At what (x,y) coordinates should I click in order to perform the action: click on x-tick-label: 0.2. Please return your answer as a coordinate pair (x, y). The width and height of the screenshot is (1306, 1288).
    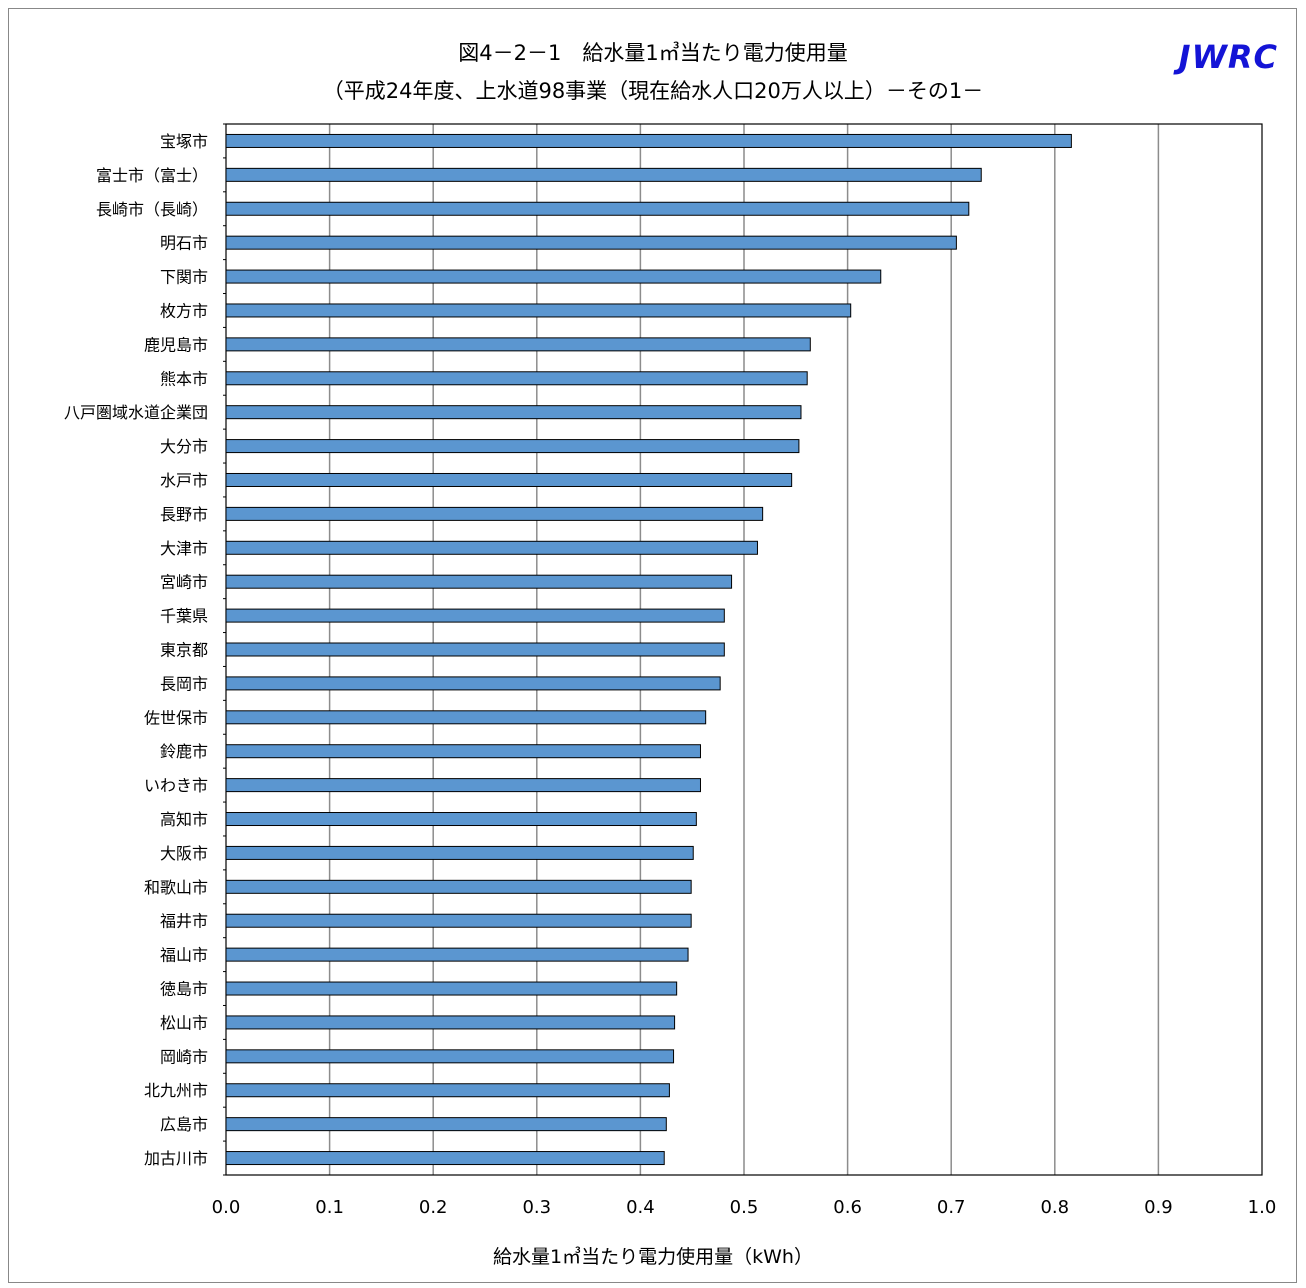
    Looking at the image, I should click on (433, 1207).